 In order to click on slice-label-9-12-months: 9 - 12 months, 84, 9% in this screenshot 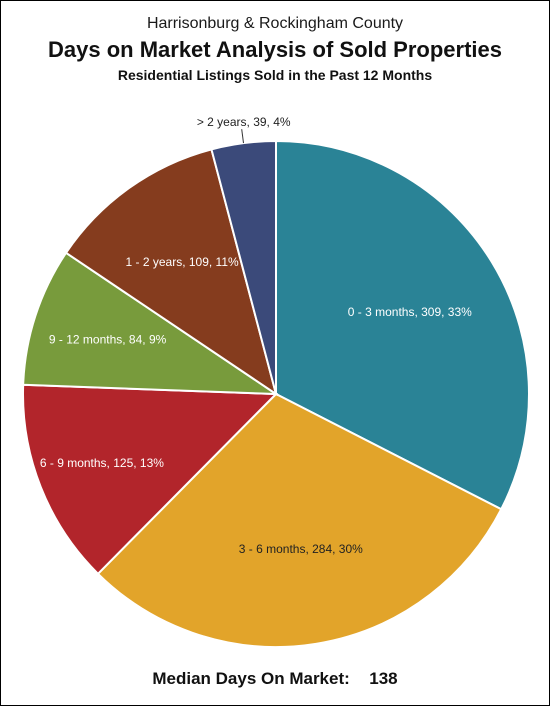, I will do `click(108, 339)`.